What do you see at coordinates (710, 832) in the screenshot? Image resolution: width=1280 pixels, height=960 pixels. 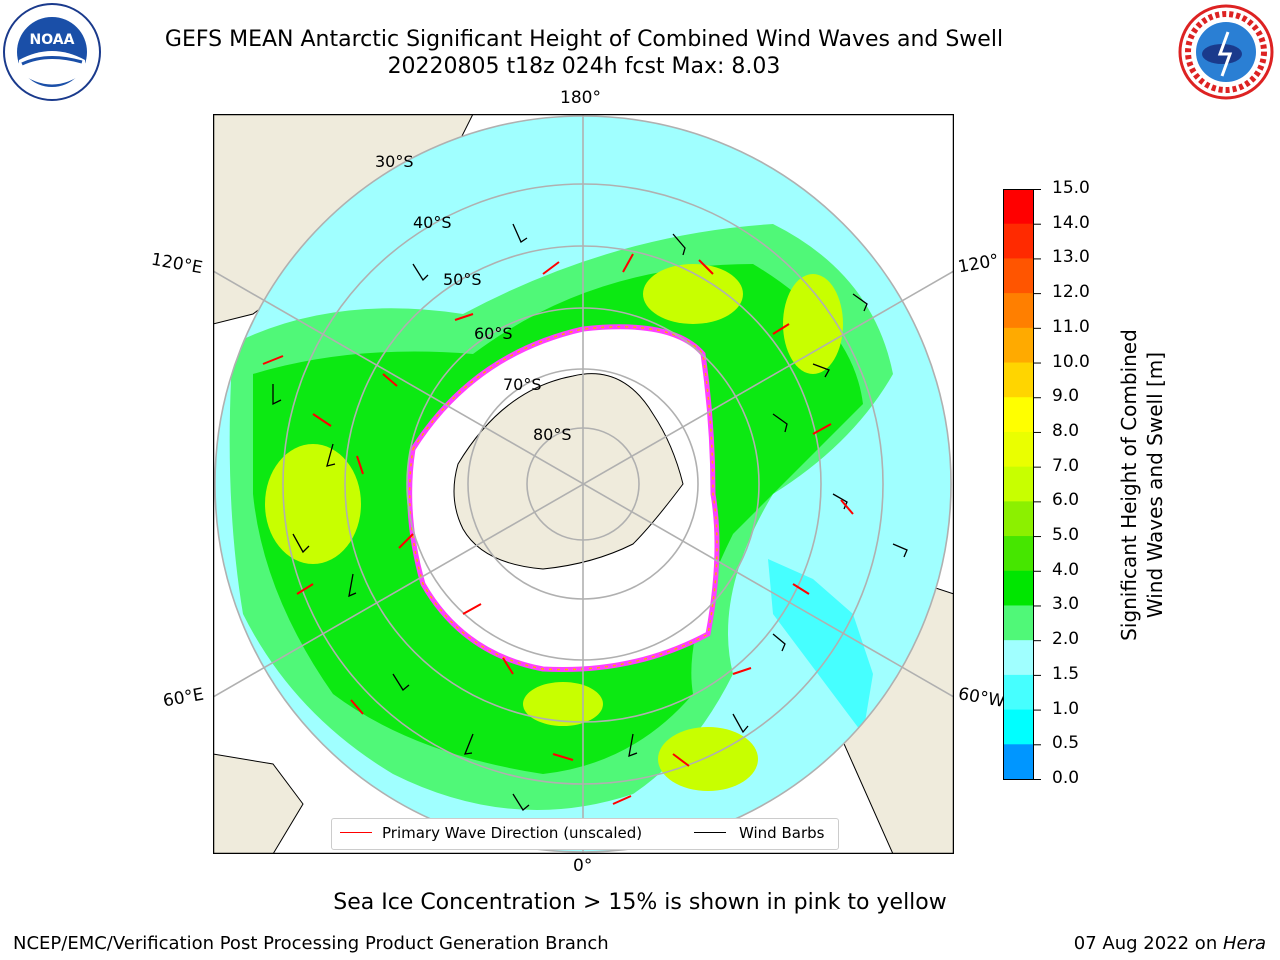 I see `wind-barb-swatch` at bounding box center [710, 832].